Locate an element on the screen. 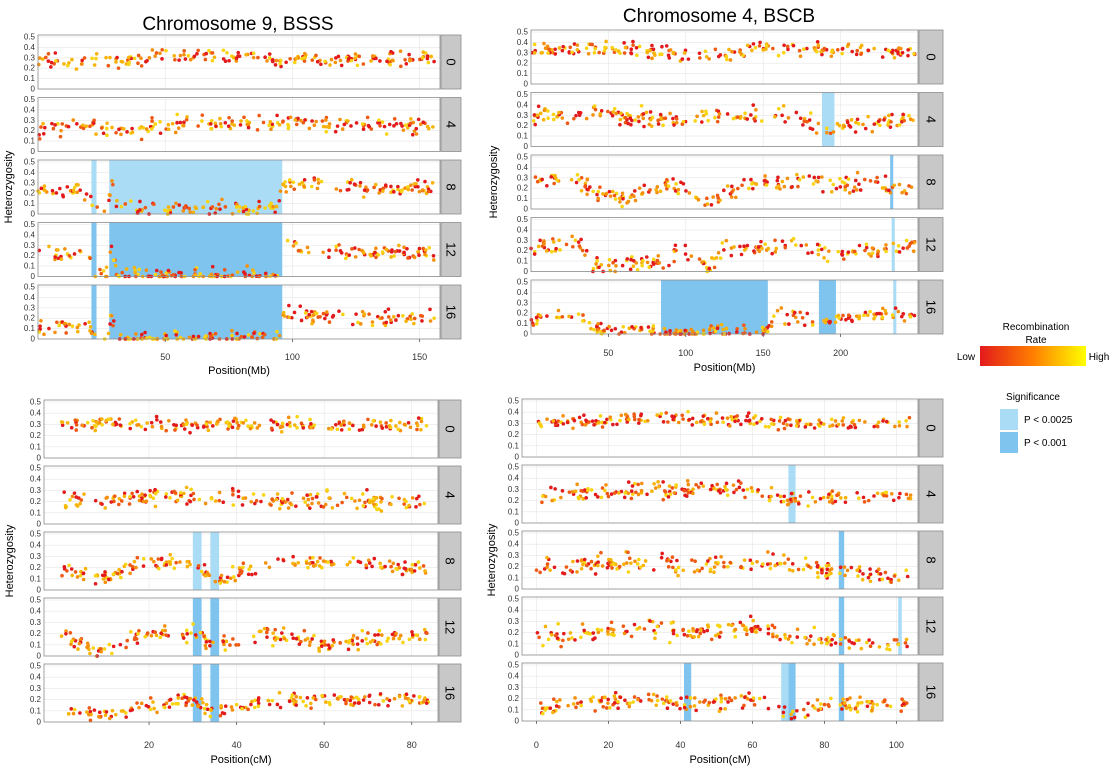 This screenshot has width=1114, height=768. panel-0: 000.10.20.30.40.5 is located at coordinates (726, 429).